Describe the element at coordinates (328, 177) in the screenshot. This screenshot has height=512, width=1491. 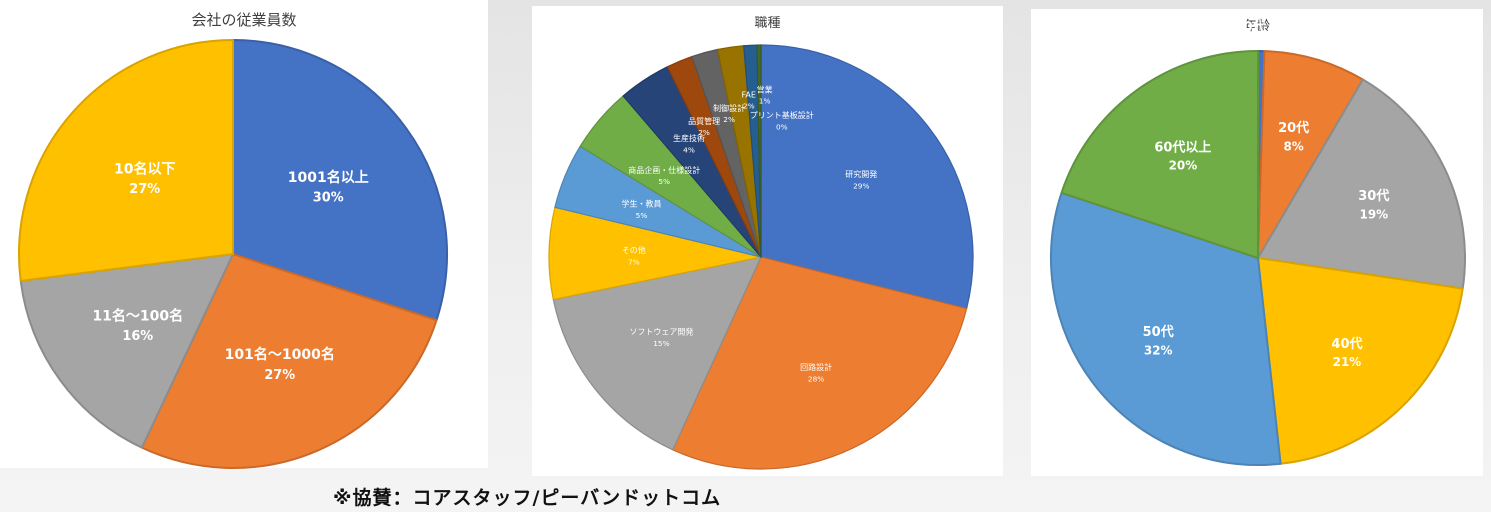
I see `slice-name-label: 1001名以上` at that location.